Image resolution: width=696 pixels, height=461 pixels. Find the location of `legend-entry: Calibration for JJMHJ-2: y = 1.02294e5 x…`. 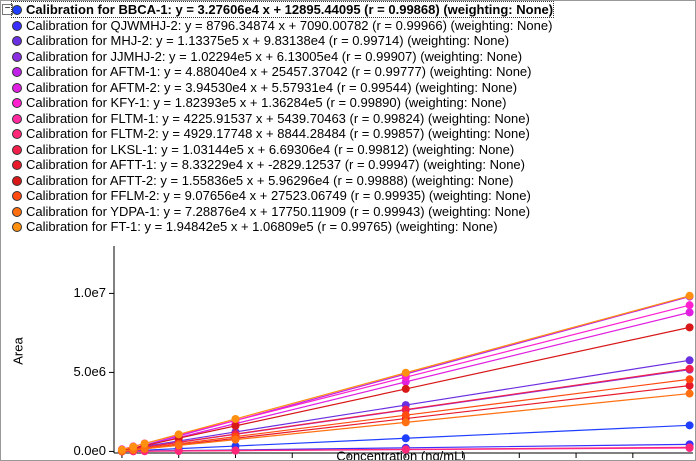

legend-entry: Calibration for JJMHJ-2: y = 1.02294e5 x… is located at coordinates (267, 56).